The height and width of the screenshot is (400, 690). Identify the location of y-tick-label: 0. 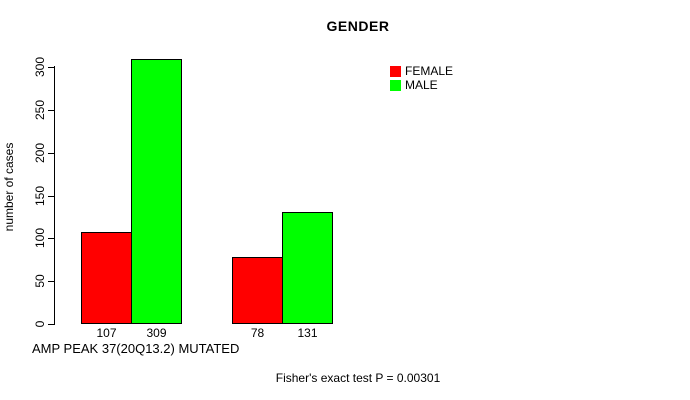
(40, 324).